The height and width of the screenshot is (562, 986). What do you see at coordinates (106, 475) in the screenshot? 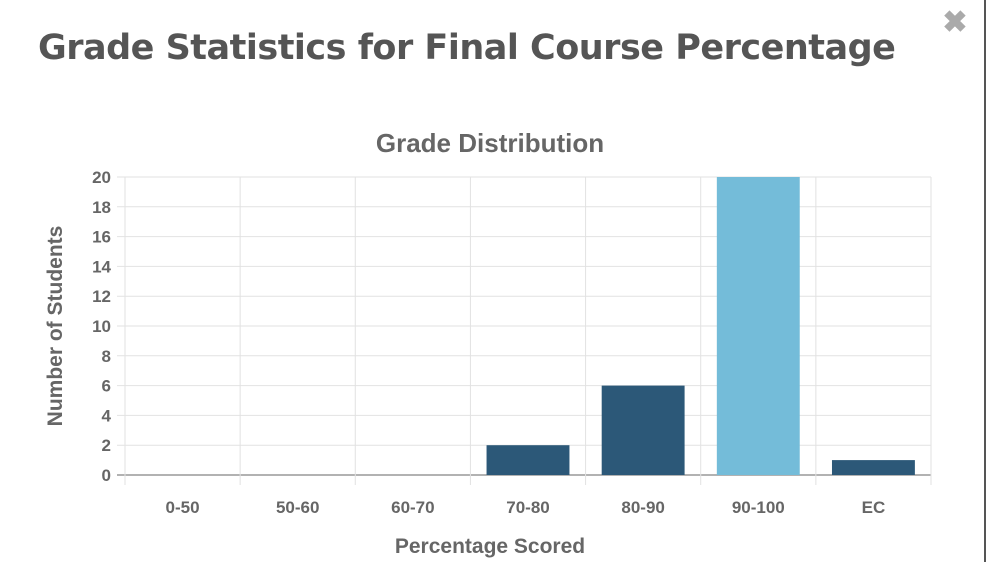
I see `y-tick-label: 0` at bounding box center [106, 475].